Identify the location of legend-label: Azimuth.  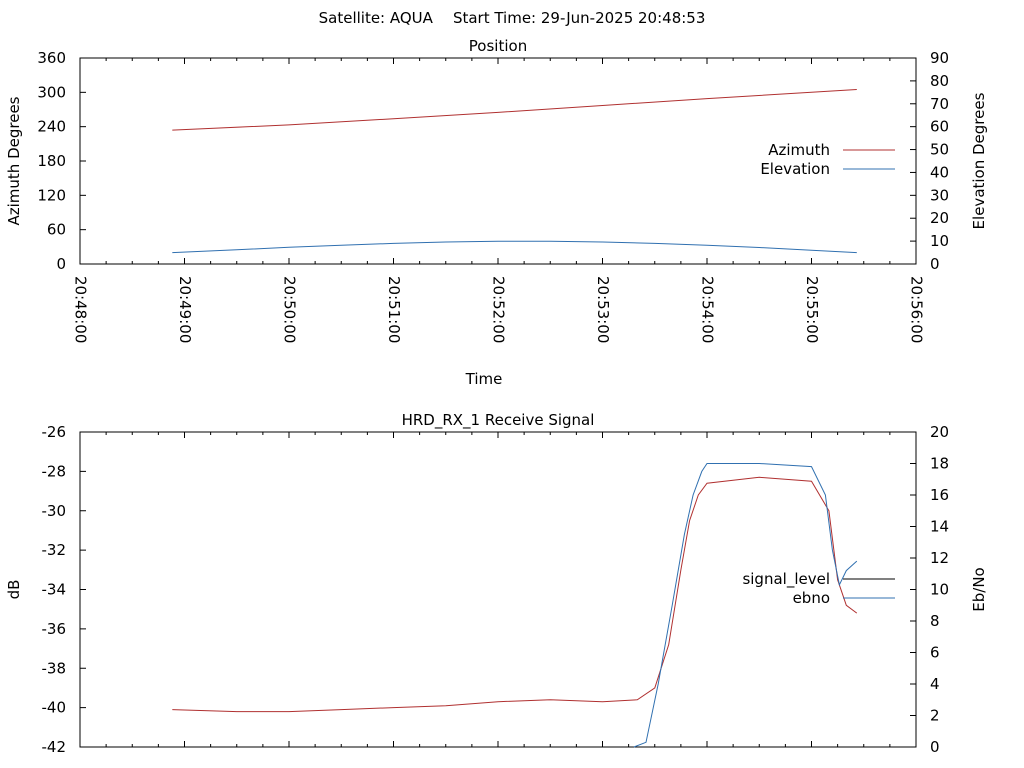
(799, 150).